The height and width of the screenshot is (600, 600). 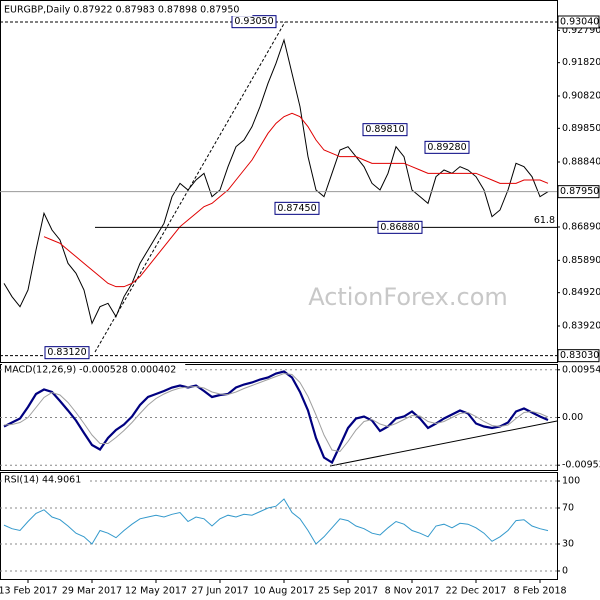 What do you see at coordinates (581, 369) in the screenshot?
I see `y-tick-label: 0.00954` at bounding box center [581, 369].